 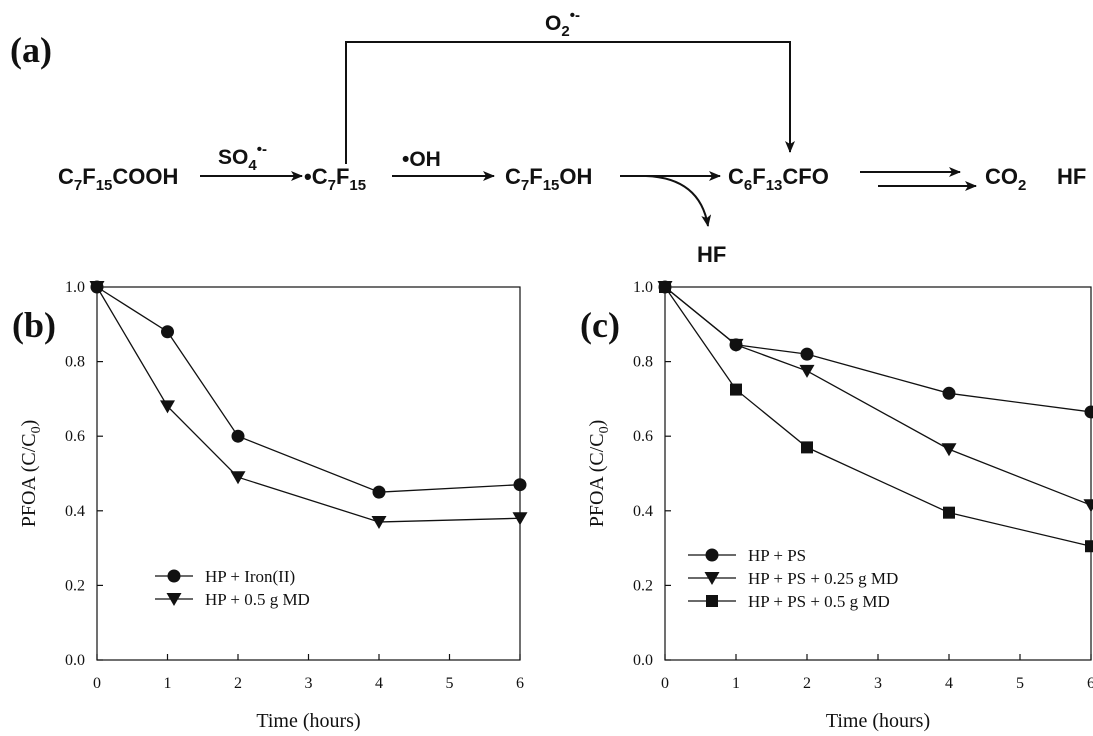 I want to click on reagent-superoxide-radical: O2•-, so click(x=562, y=23).